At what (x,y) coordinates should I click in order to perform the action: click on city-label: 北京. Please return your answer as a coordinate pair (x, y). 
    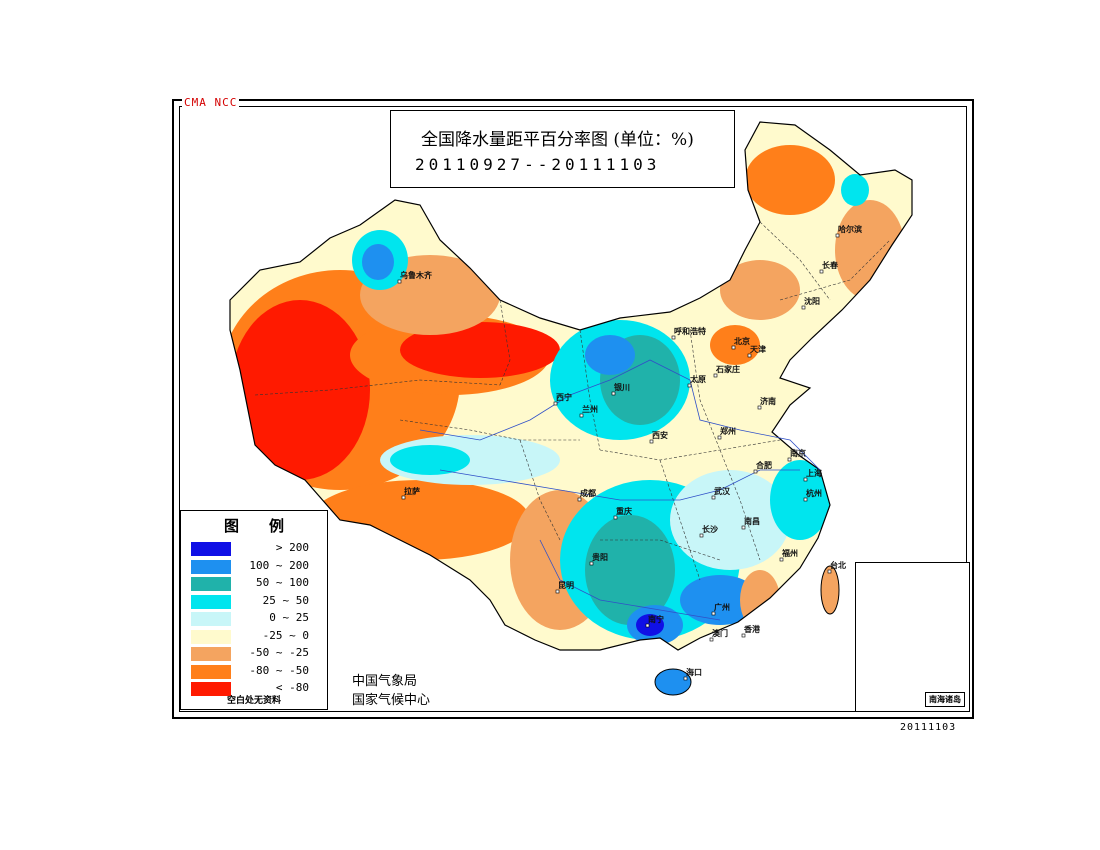
    Looking at the image, I should click on (742, 341).